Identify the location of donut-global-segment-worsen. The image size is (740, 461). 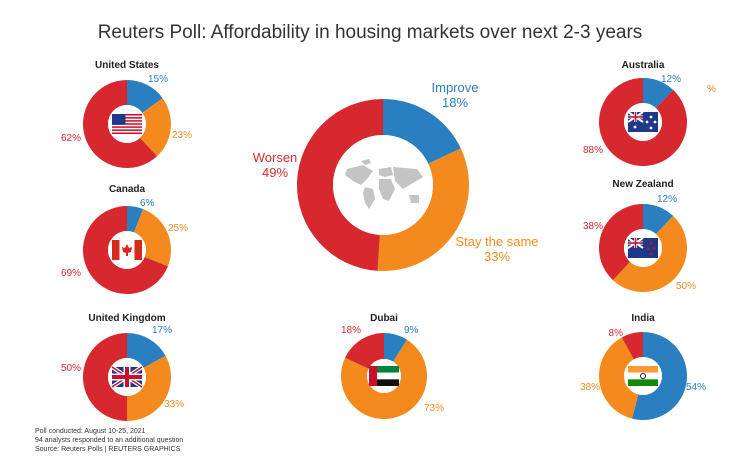
(340, 185).